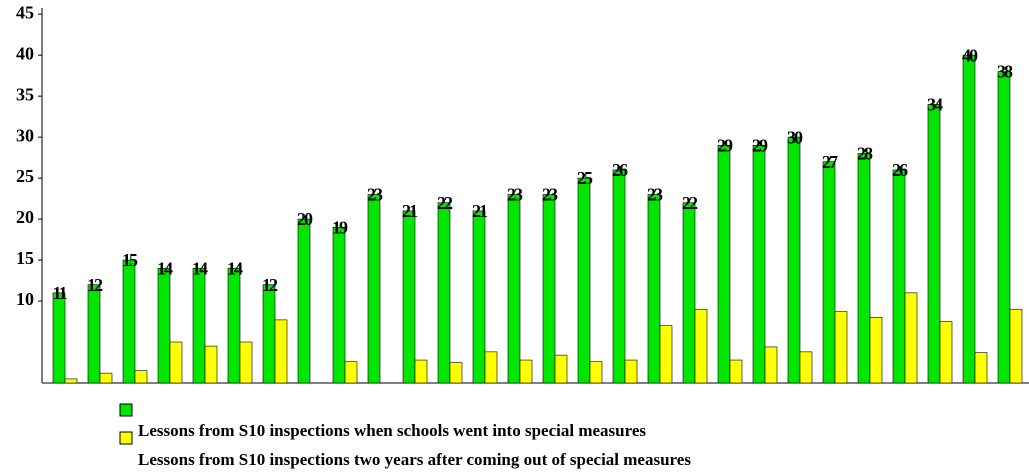 This screenshot has height=474, width=1029. What do you see at coordinates (1005, 72) in the screenshot?
I see `data-label: 38` at bounding box center [1005, 72].